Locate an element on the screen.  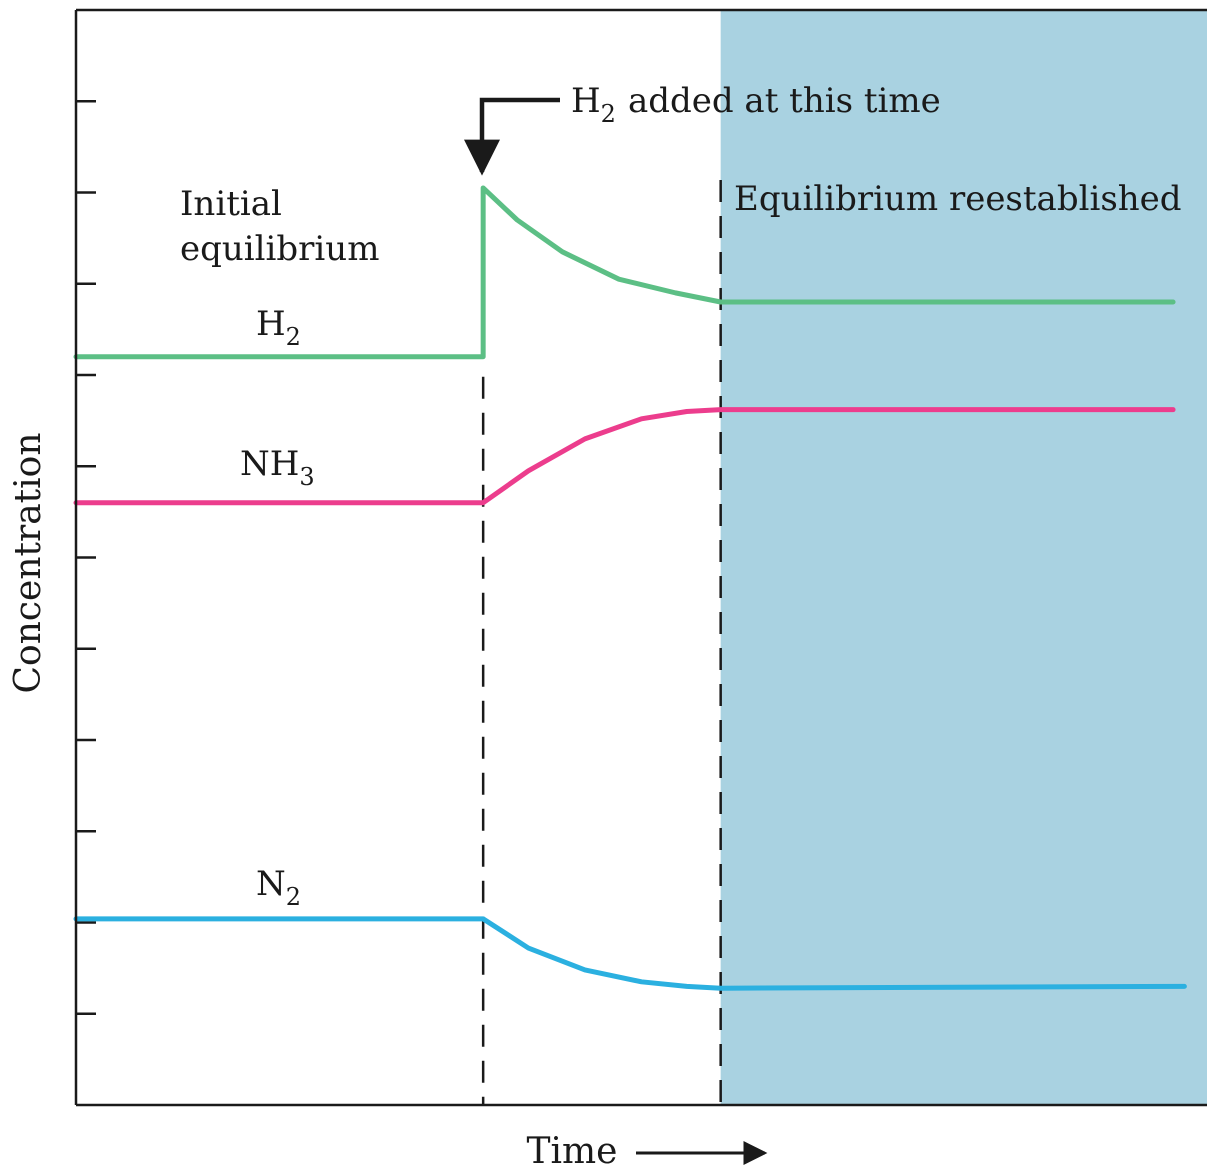
series-line-nh3 is located at coordinates (624, 456).